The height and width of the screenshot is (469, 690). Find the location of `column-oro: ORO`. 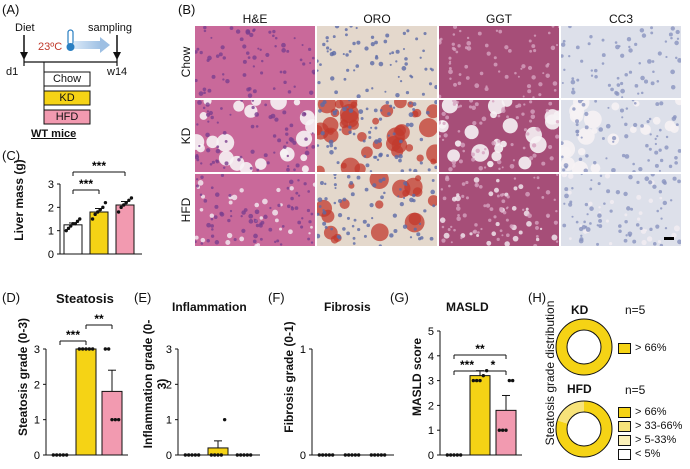

column-oro: ORO is located at coordinates (377, 19).